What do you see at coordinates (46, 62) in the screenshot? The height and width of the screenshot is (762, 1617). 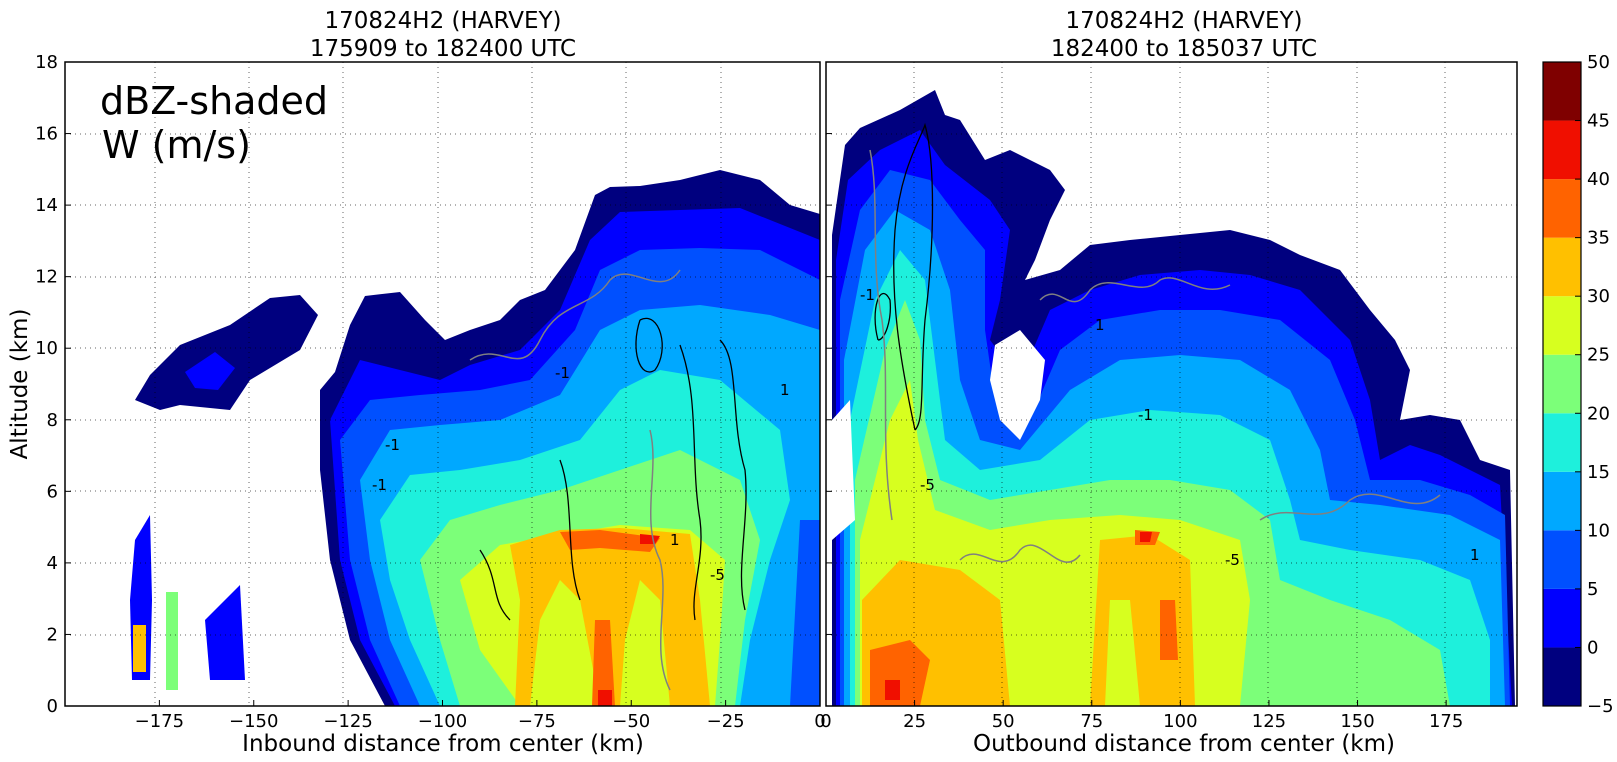 I see `left-y-tick-label: 18` at bounding box center [46, 62].